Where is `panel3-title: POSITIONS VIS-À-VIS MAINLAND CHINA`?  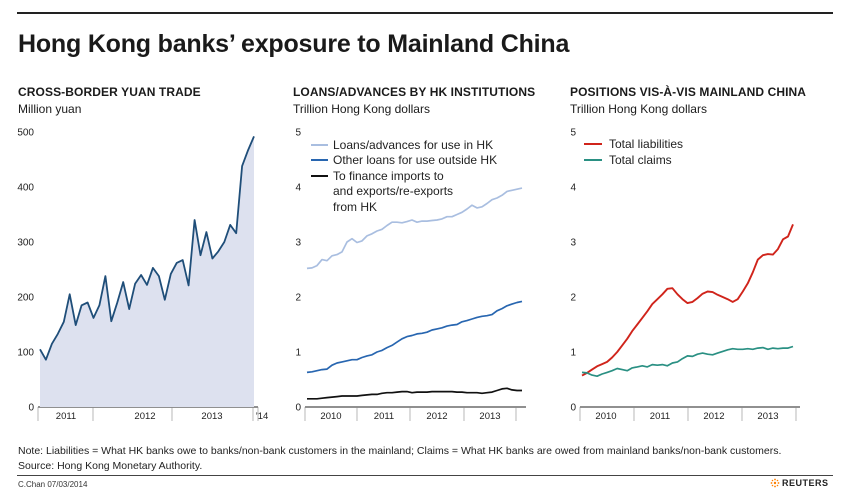
panel3-title: POSITIONS VIS-À-VIS MAINLAND CHINA is located at coordinates (688, 92).